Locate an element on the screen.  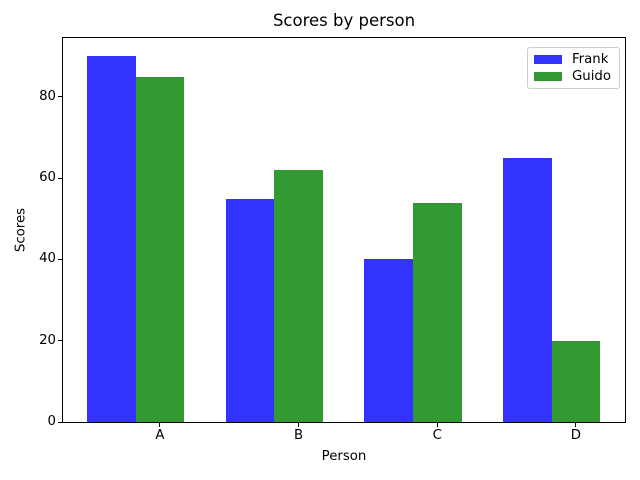
y-tick-label-80: 80 is located at coordinates (47, 96).